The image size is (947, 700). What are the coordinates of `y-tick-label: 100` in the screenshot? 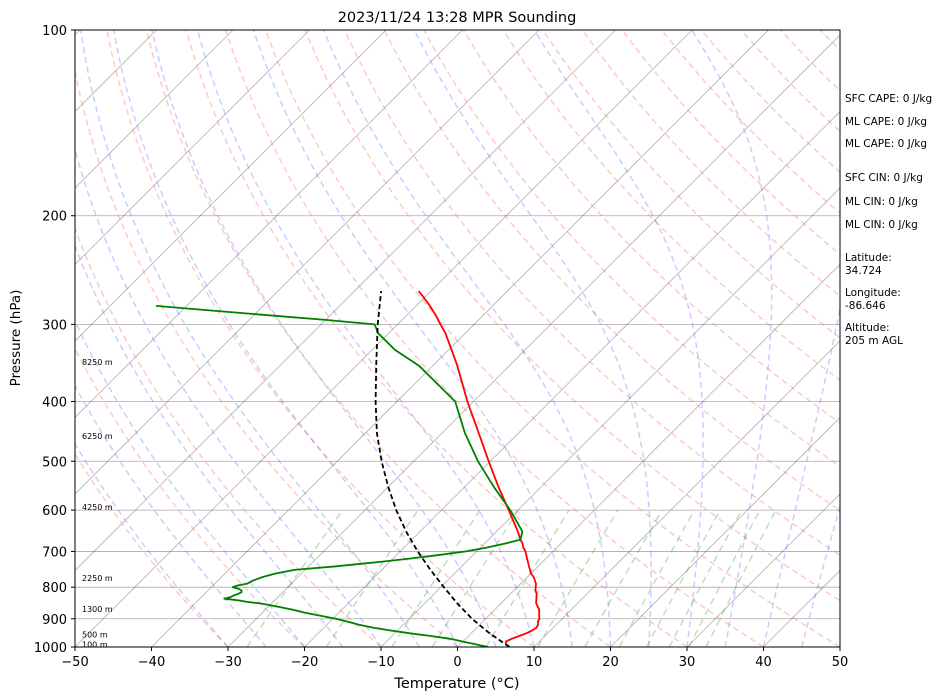 It's located at (54, 31).